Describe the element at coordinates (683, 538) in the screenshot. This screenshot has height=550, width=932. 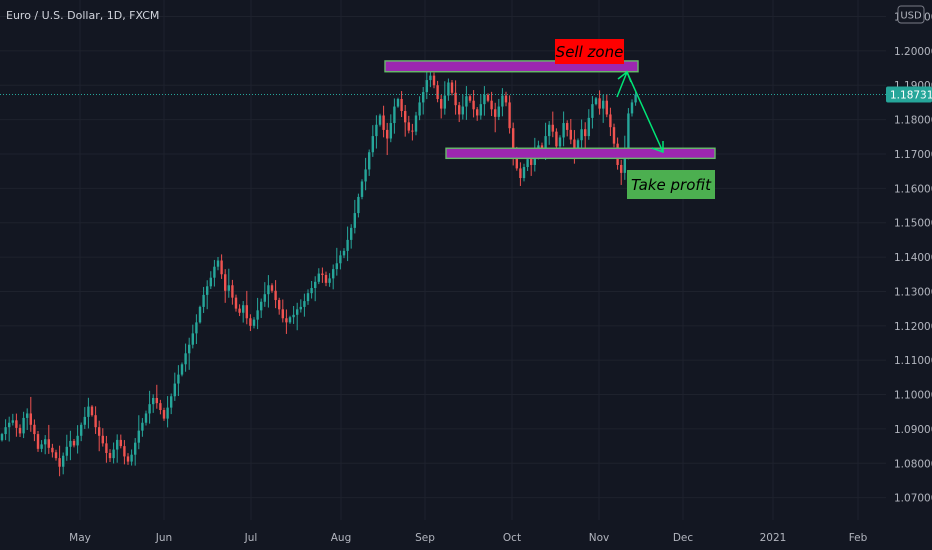
I see `time-tick-label: Dec` at that location.